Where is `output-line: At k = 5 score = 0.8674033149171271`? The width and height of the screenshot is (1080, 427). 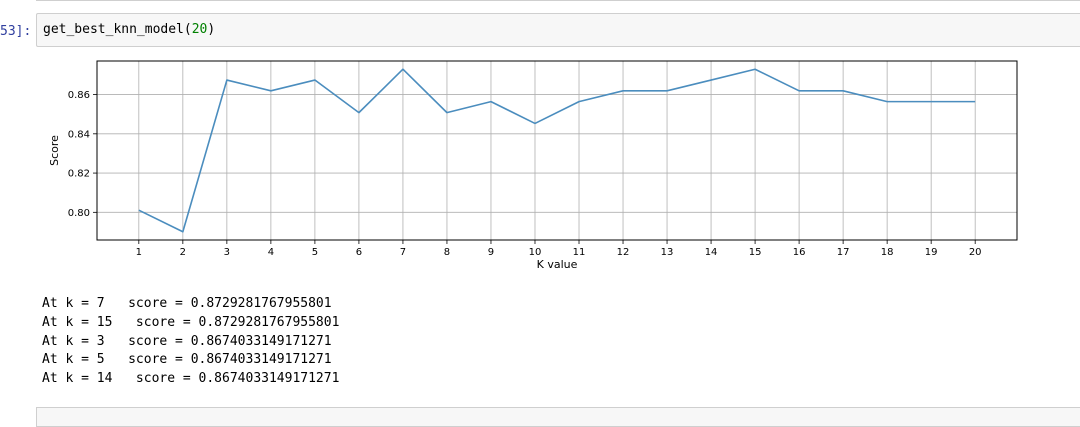
output-line: At k = 5 score = 0.8674033149171271 is located at coordinates (187, 360).